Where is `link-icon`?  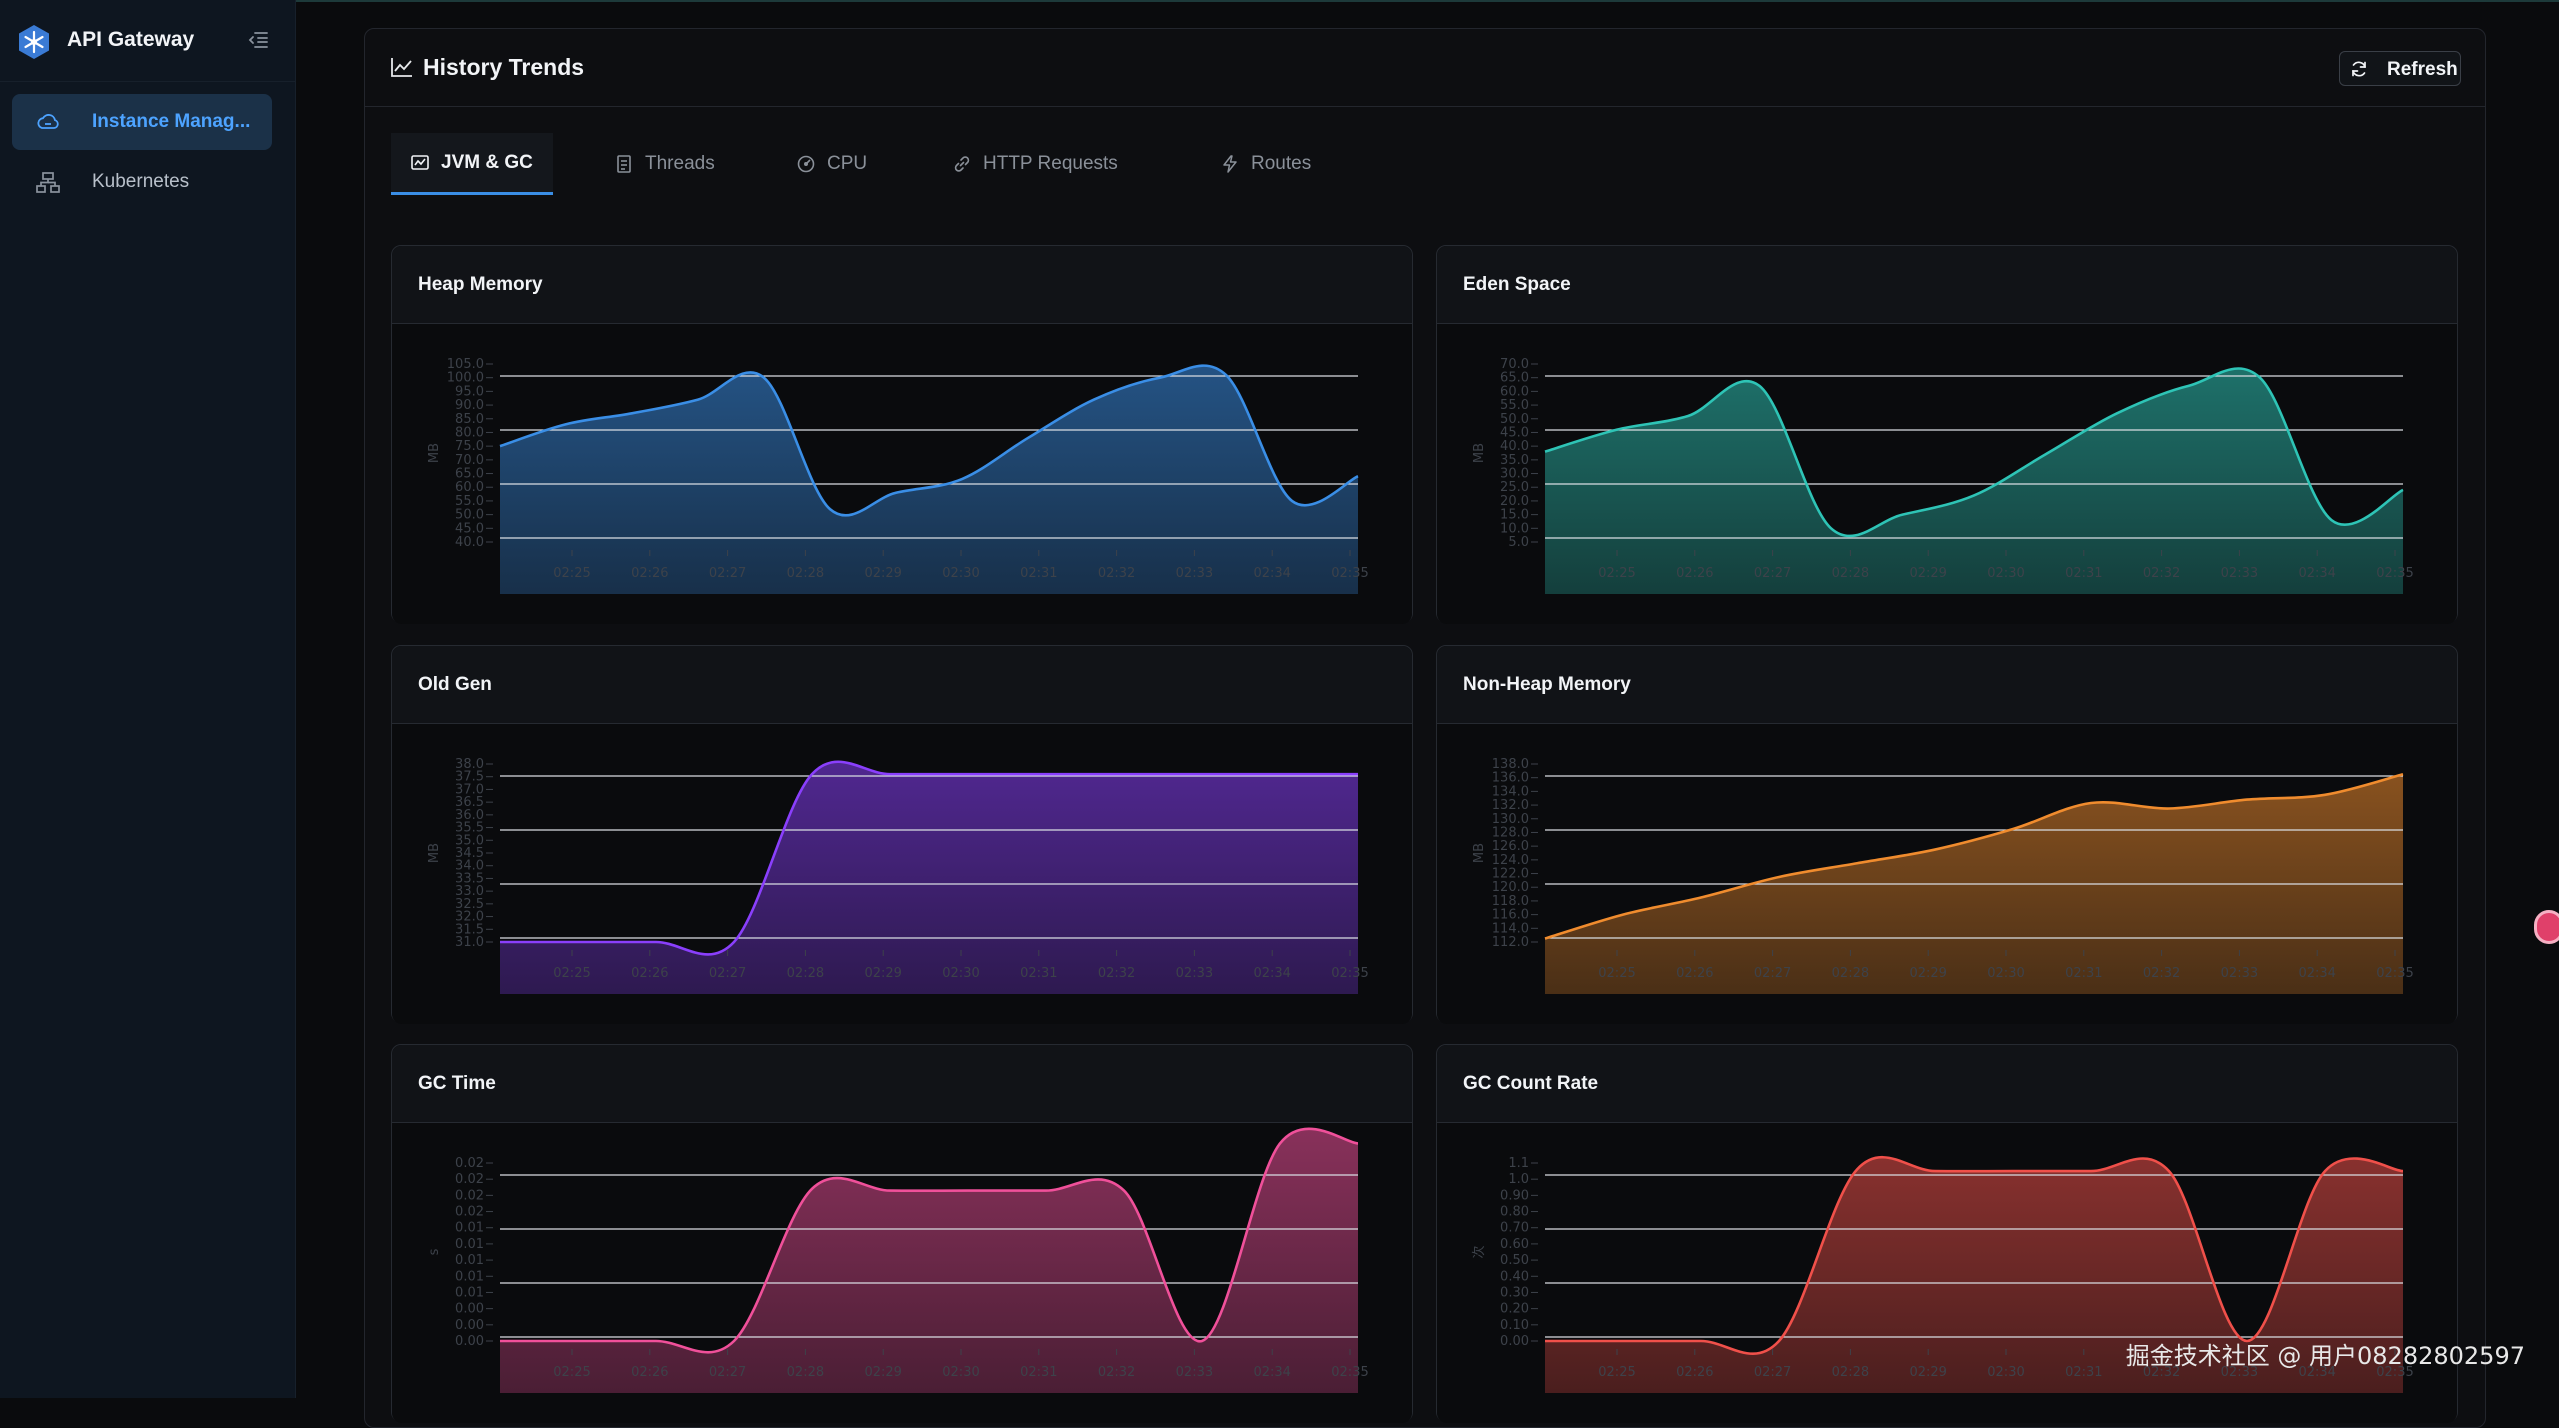
link-icon is located at coordinates (962, 164).